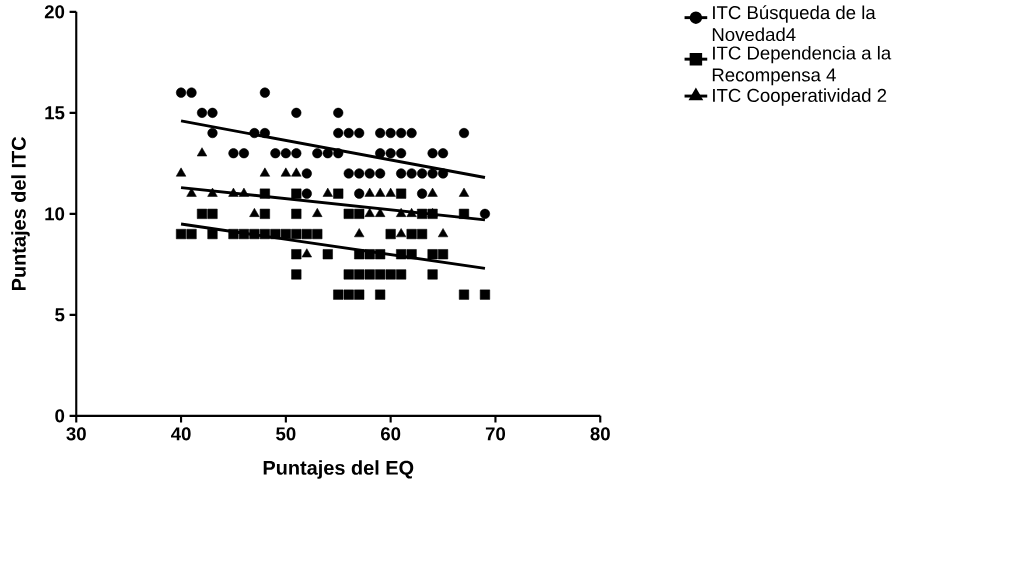 This screenshot has width=1022, height=569. I want to click on x-tick-label: 70, so click(495, 434).